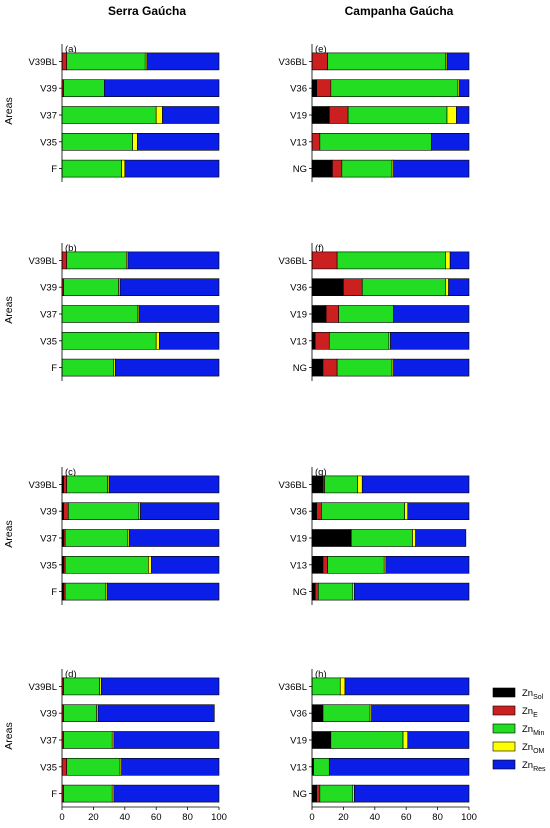  Describe the element at coordinates (504, 728) in the screenshot. I see `legend-swatch-min` at that location.